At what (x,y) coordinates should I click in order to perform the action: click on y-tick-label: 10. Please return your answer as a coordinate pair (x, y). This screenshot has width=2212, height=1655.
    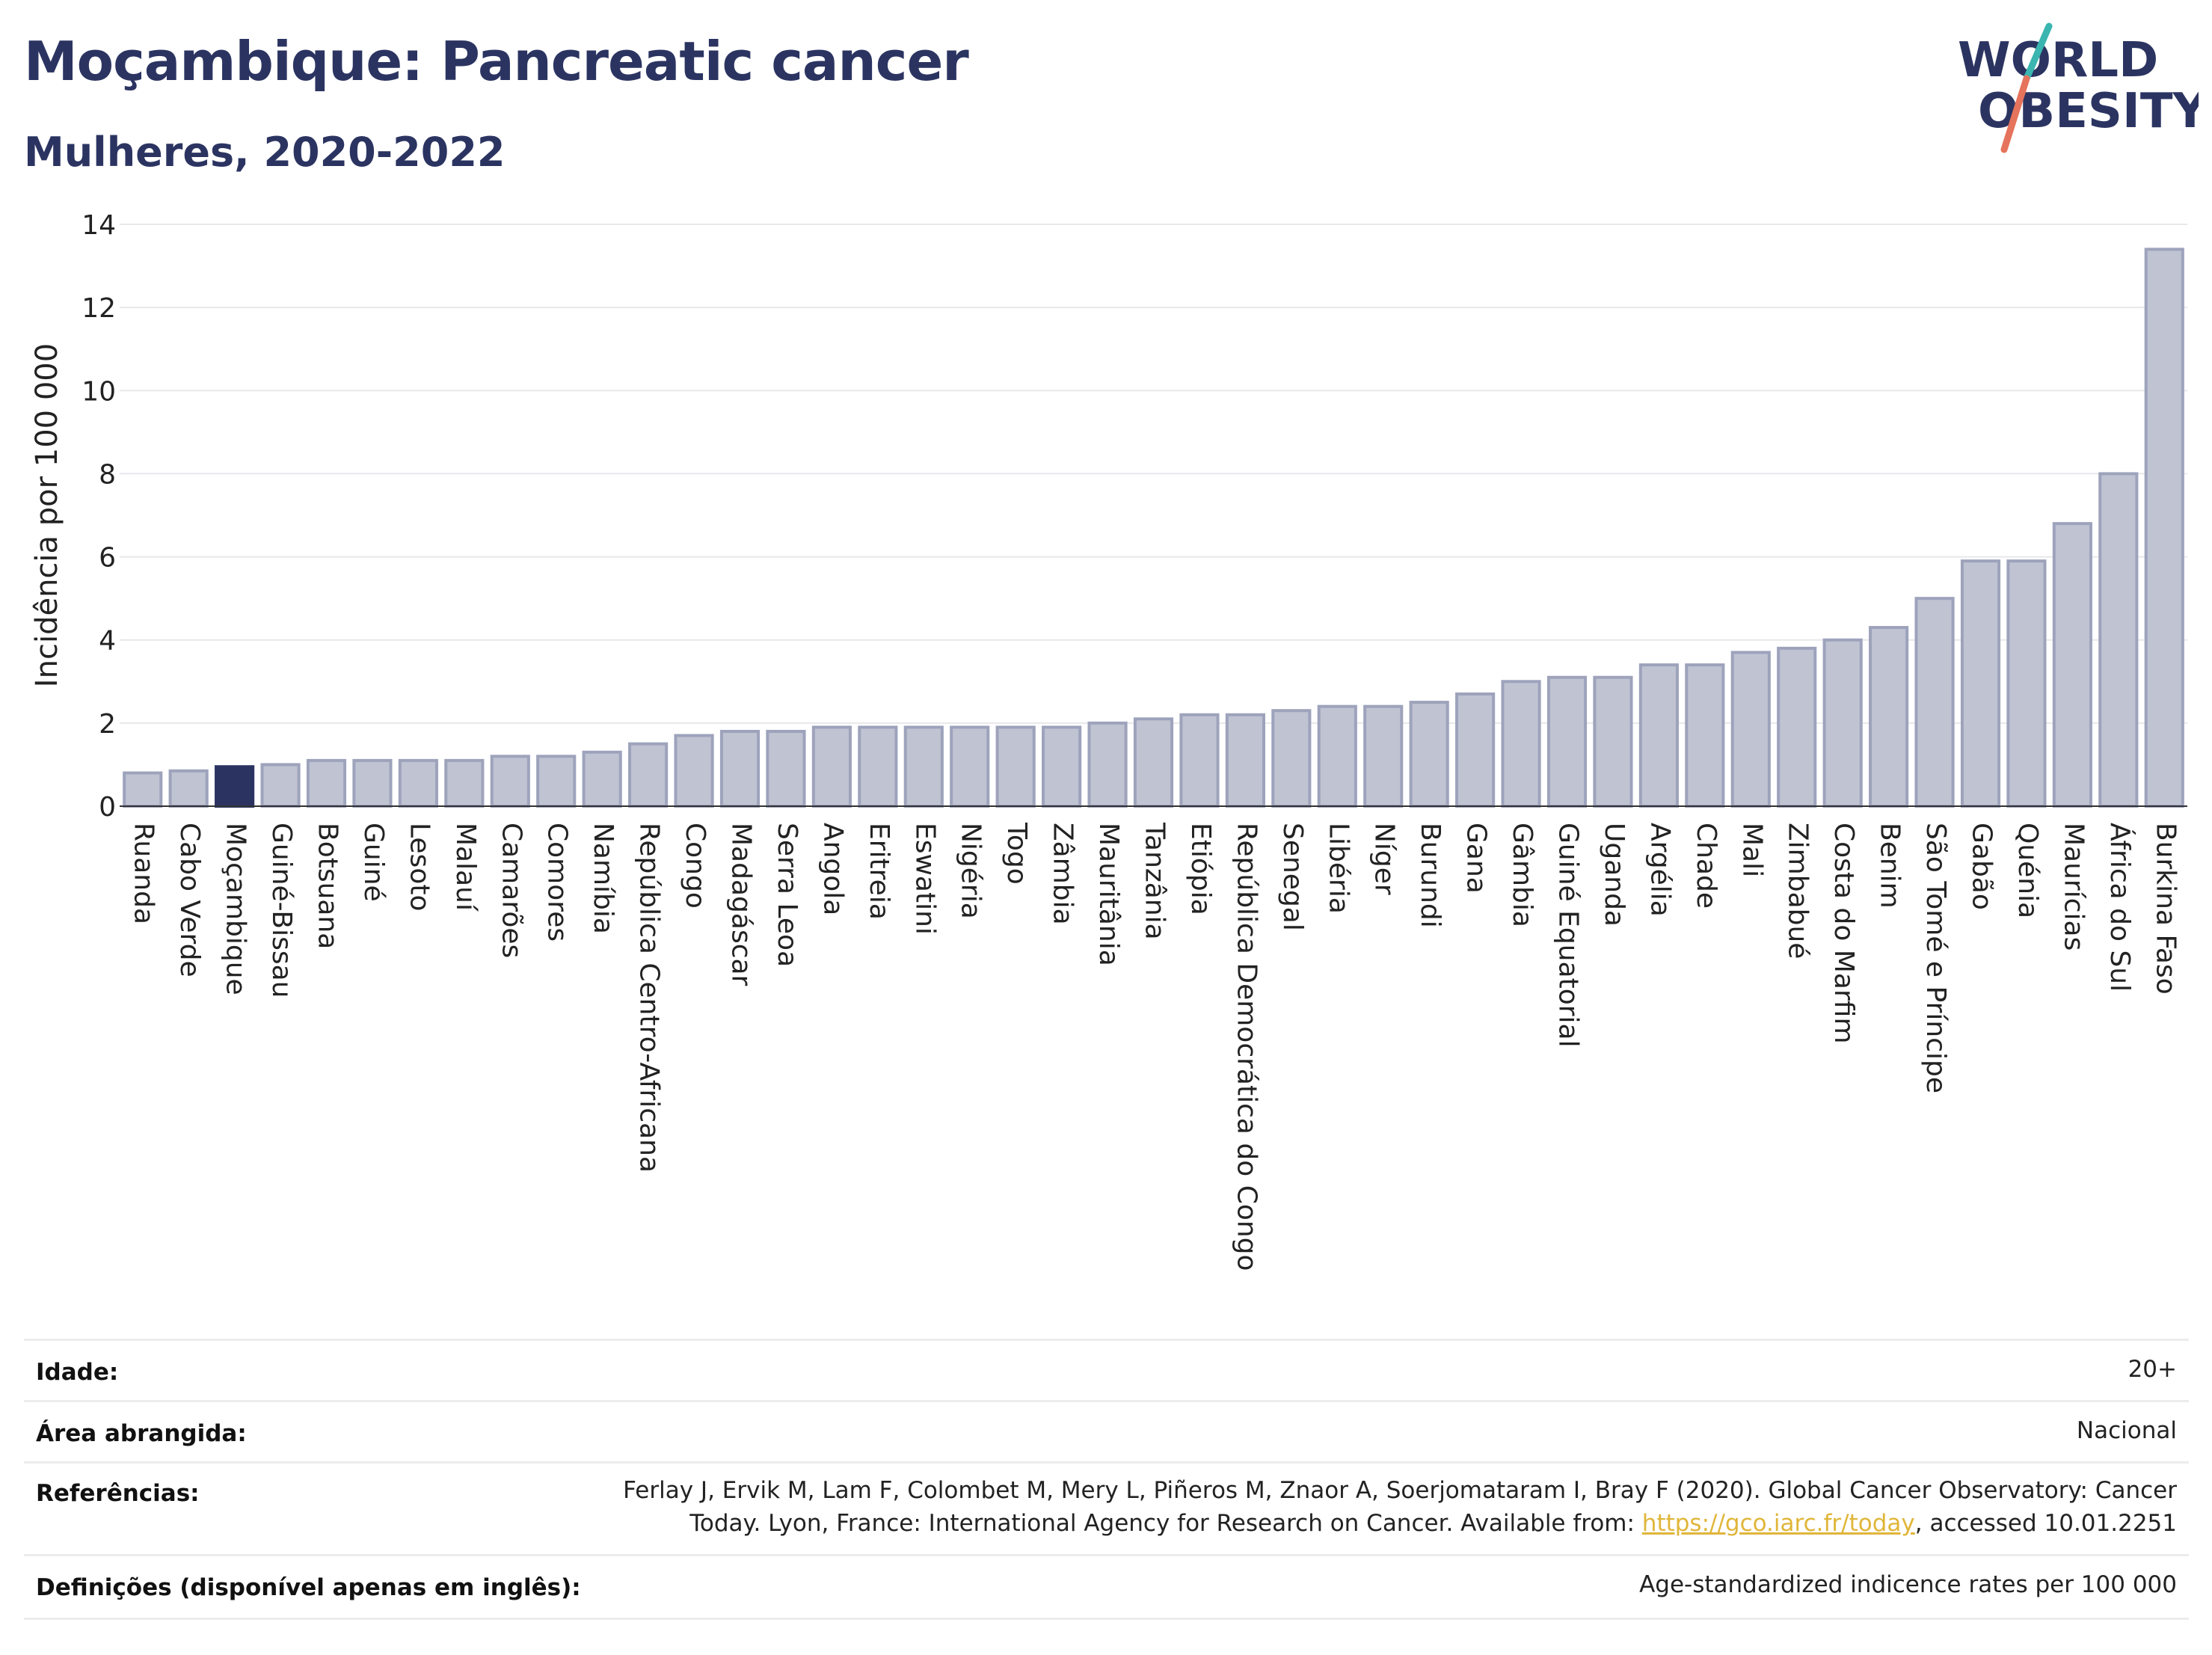
    Looking at the image, I should click on (99, 391).